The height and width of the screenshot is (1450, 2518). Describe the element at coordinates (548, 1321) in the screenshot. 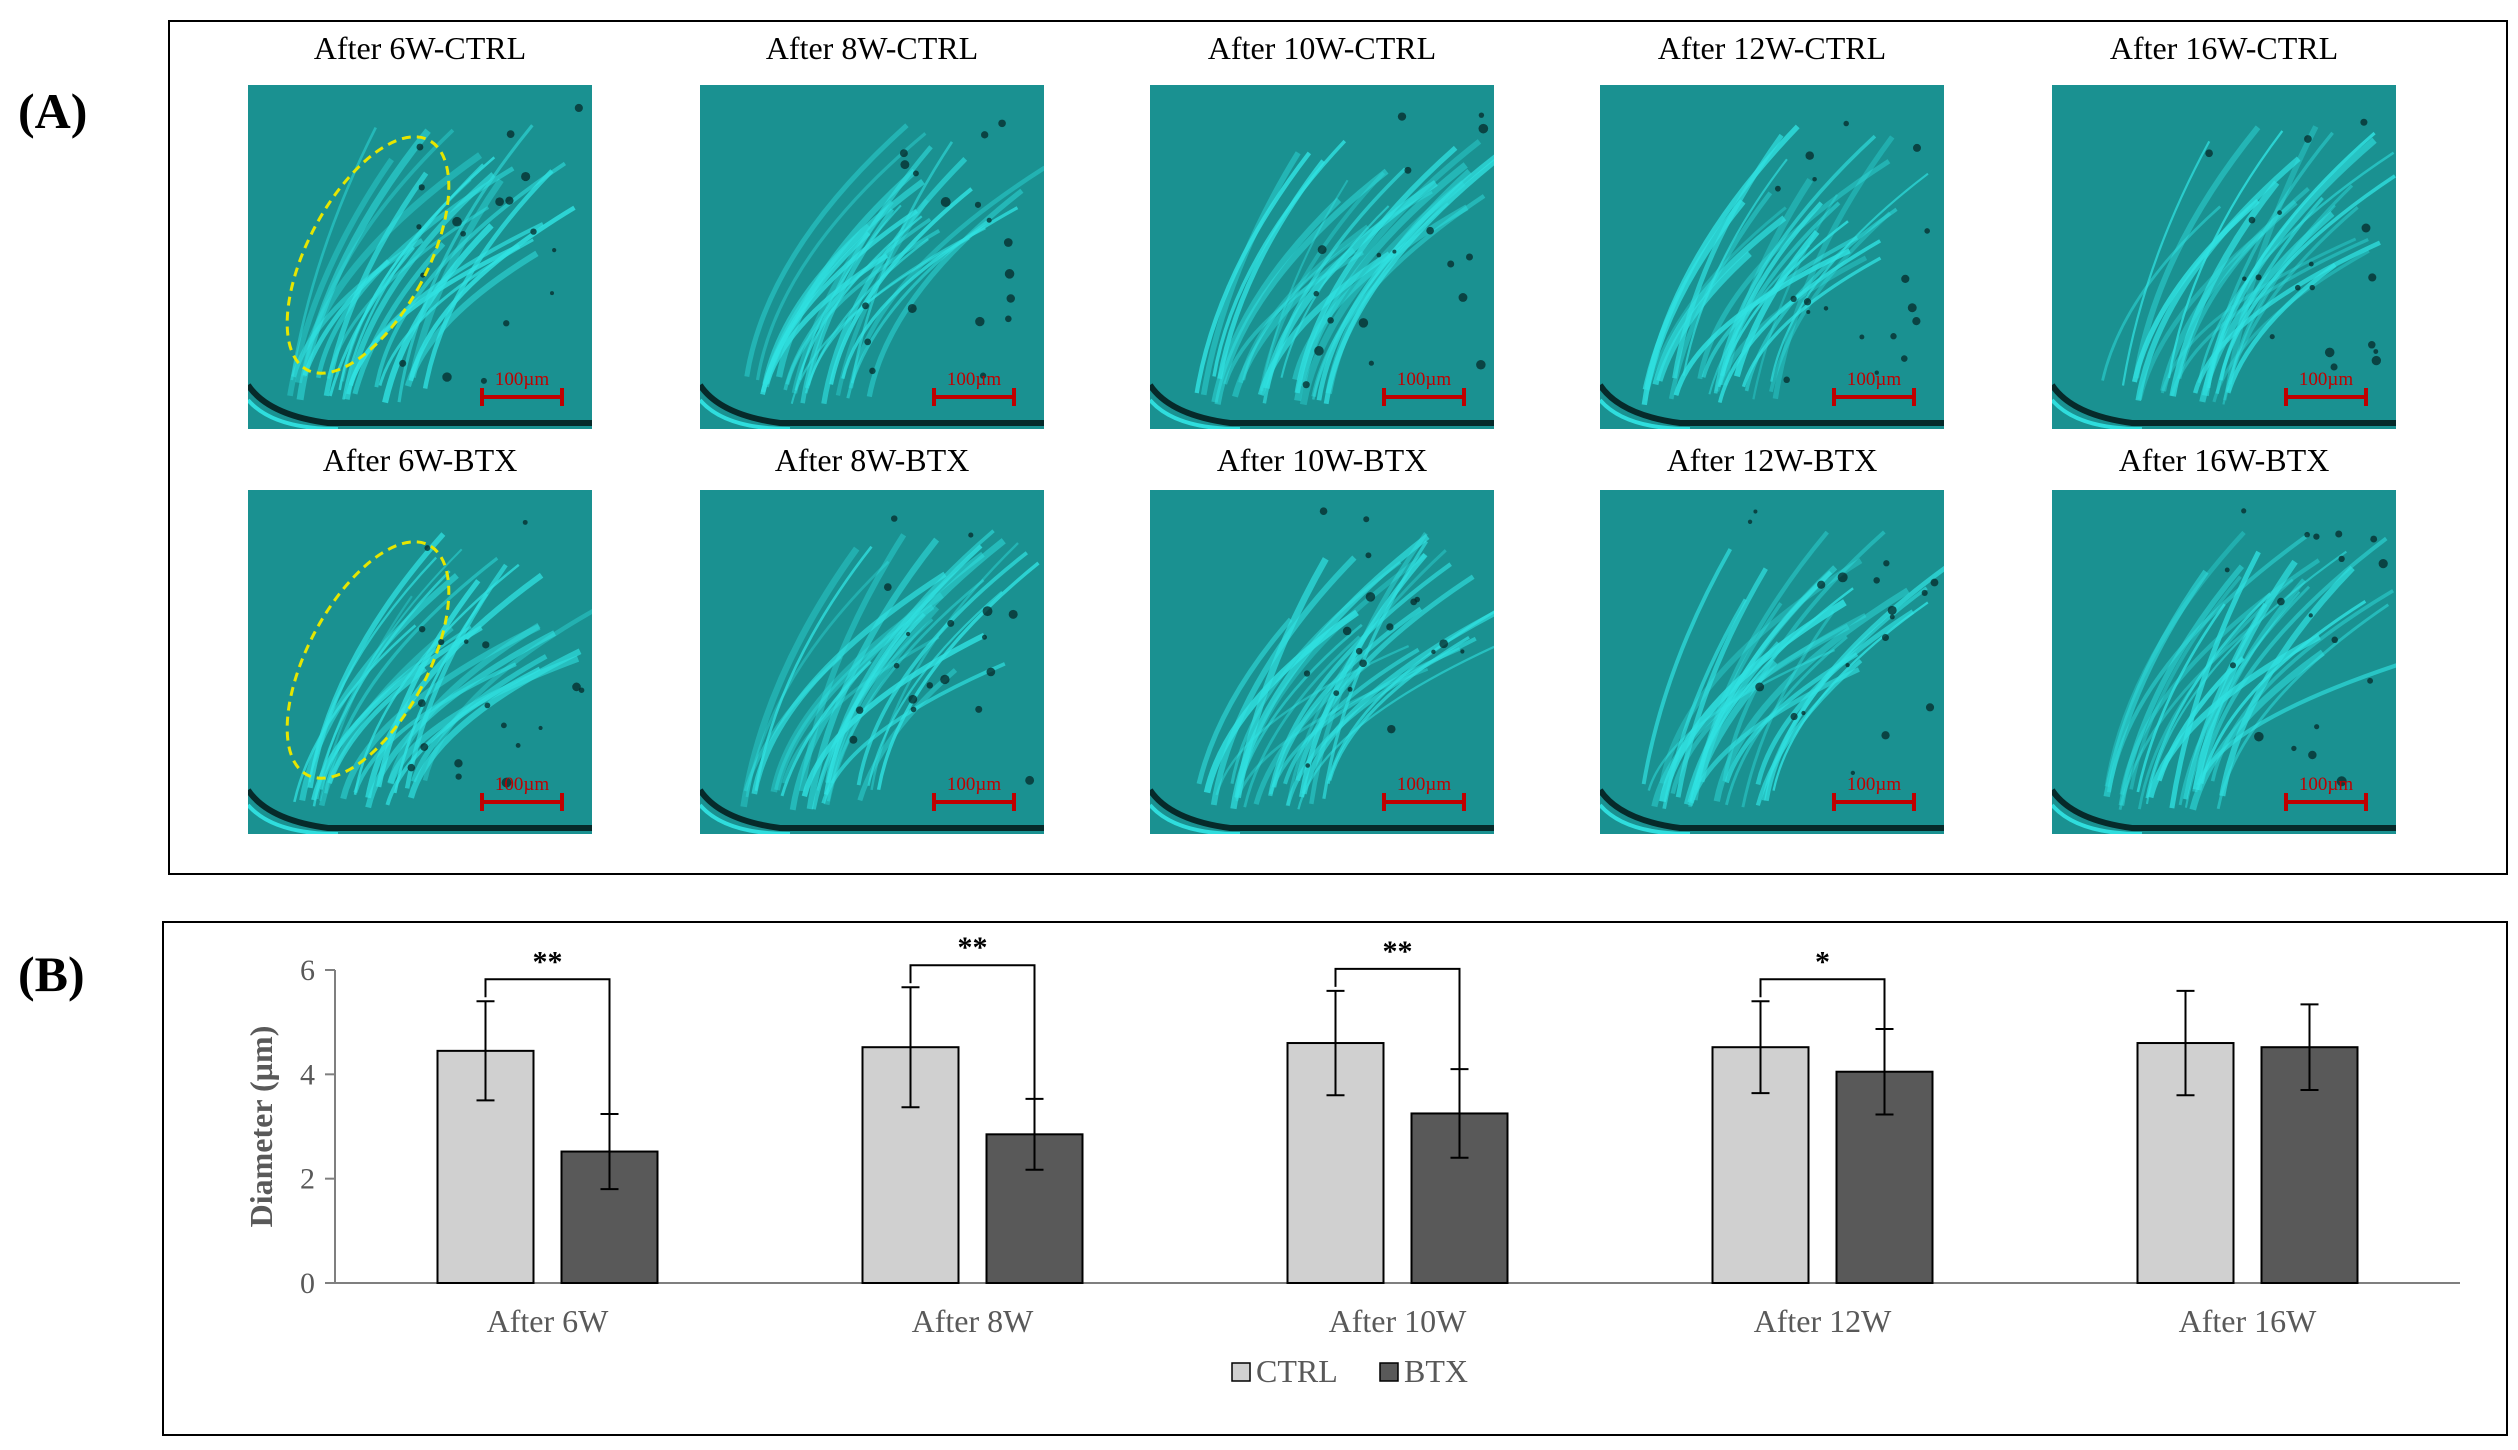

I see `category-label: After 6W` at that location.